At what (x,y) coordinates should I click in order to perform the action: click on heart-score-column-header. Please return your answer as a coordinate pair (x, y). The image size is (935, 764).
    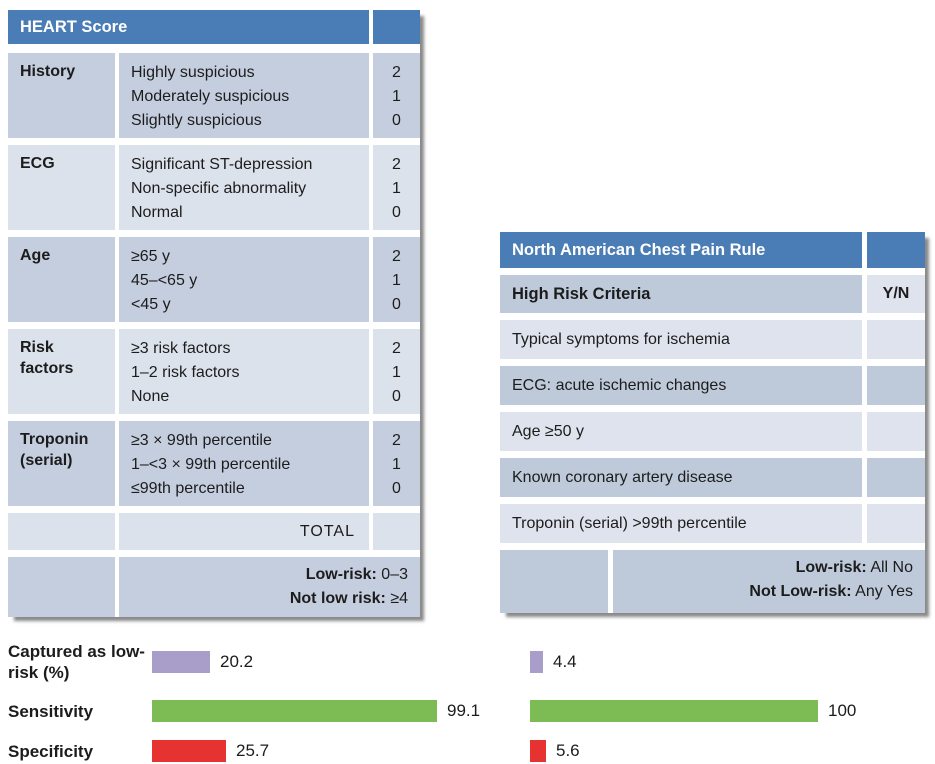
    Looking at the image, I should click on (396, 27).